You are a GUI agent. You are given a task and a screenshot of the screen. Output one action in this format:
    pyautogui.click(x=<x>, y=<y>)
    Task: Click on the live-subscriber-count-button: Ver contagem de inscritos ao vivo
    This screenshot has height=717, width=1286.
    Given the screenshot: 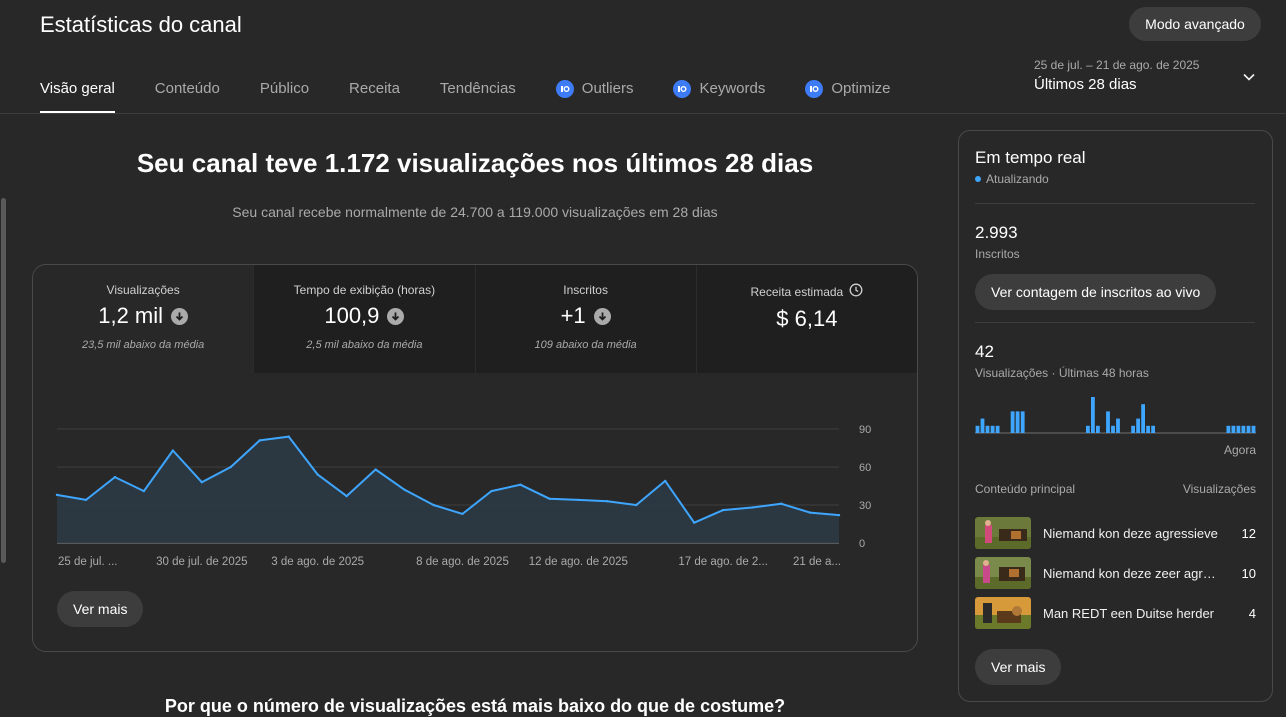 What is the action you would take?
    pyautogui.click(x=1096, y=292)
    